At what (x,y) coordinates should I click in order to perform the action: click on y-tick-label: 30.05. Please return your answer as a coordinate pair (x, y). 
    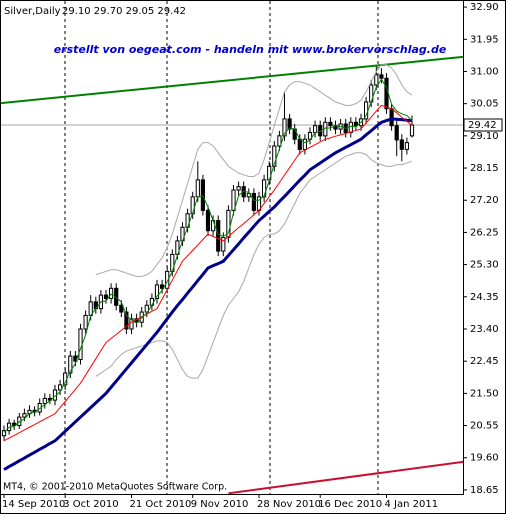
    Looking at the image, I should click on (484, 104).